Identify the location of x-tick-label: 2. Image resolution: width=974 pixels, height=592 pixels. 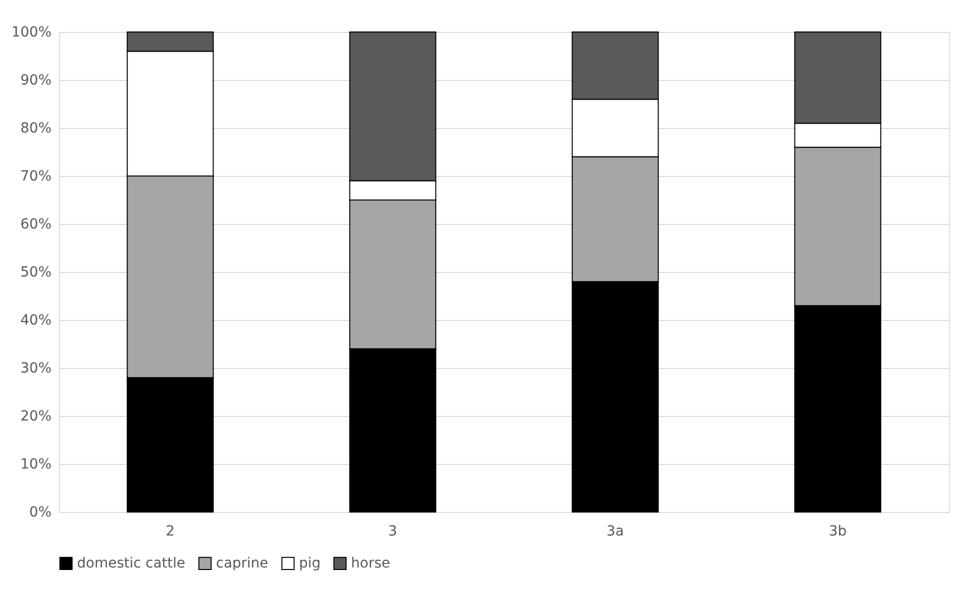
(170, 532).